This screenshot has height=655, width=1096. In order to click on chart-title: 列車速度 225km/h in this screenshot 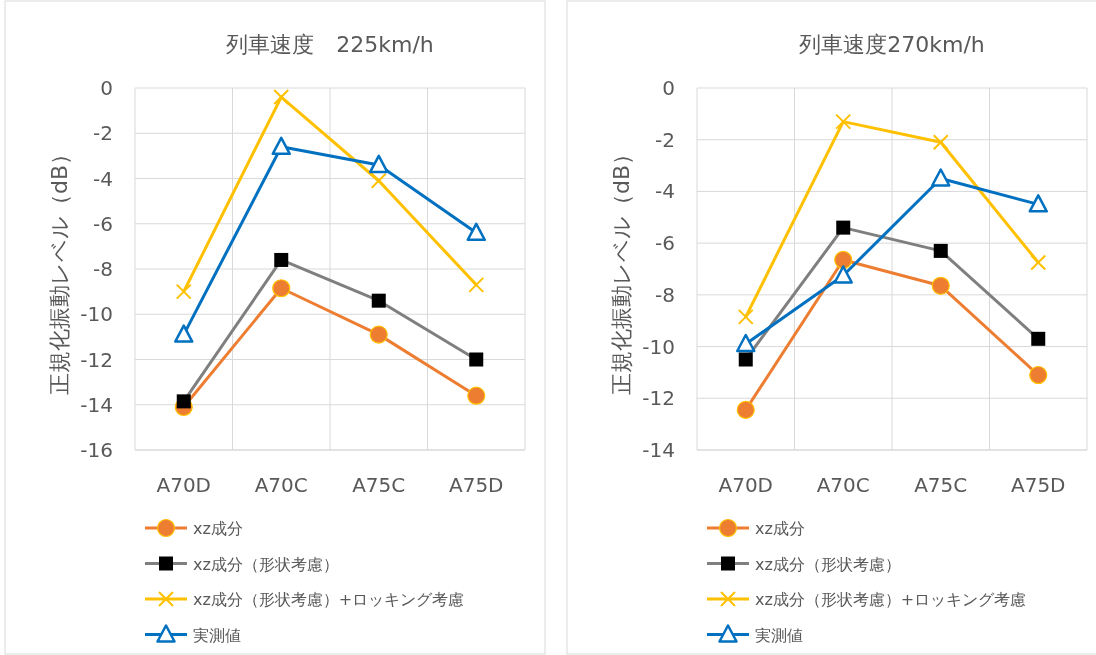, I will do `click(330, 44)`.